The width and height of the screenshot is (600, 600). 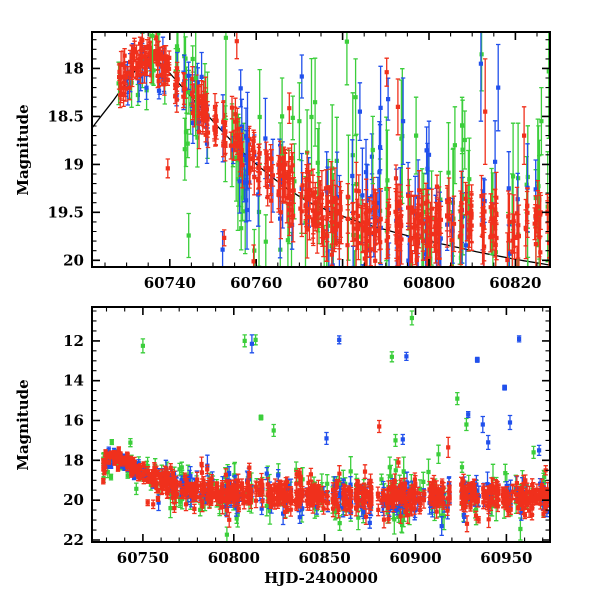 What do you see at coordinates (325, 486) in the screenshot?
I see `red-series-points` at bounding box center [325, 486].